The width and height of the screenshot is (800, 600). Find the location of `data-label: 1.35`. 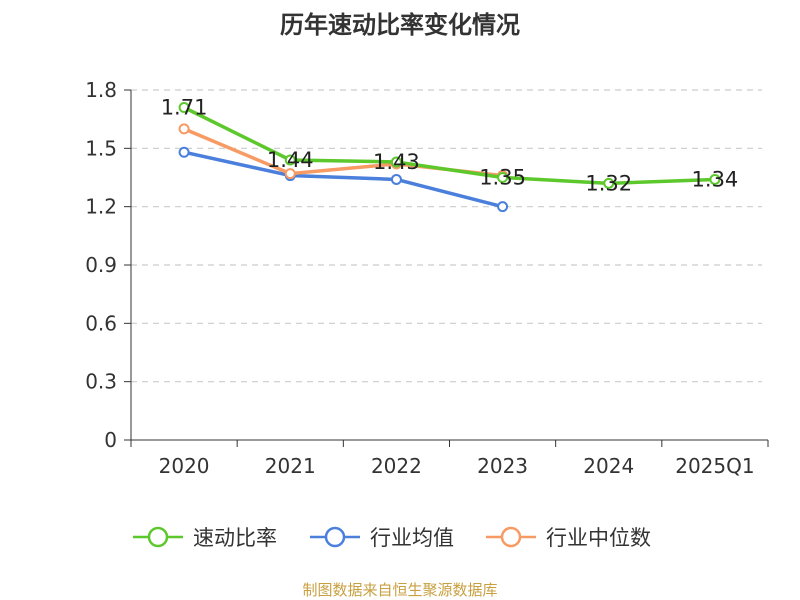

data-label: 1.35 is located at coordinates (502, 178).